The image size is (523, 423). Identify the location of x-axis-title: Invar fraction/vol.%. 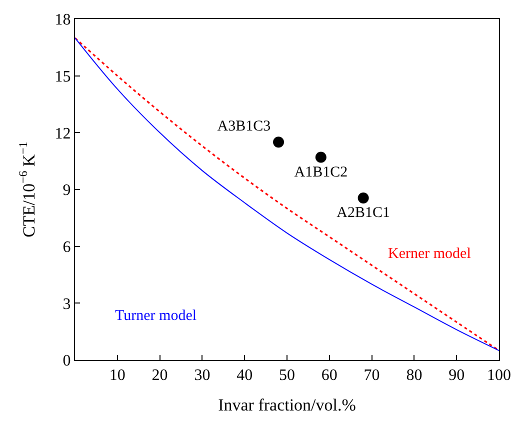
(287, 405).